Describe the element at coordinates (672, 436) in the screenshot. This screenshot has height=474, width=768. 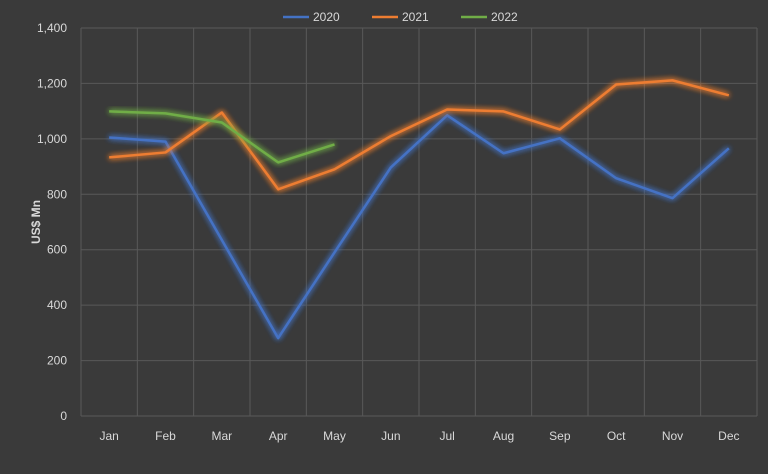
I see `x-tick-label: Nov` at that location.